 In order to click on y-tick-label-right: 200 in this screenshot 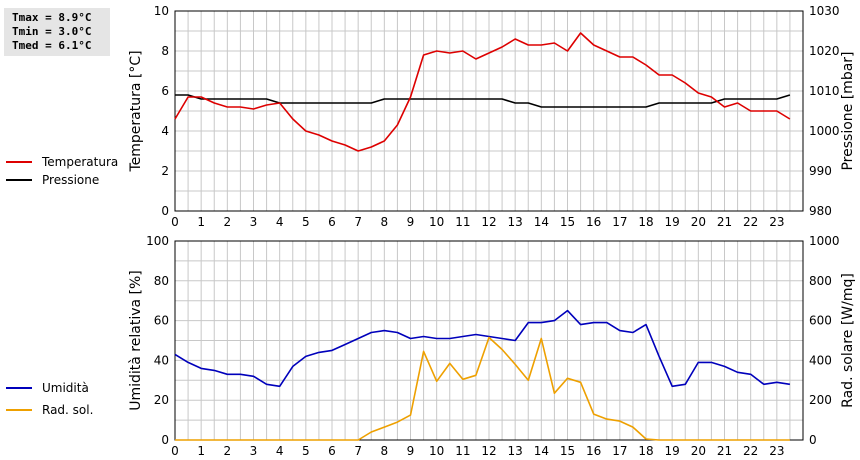, I will do `click(820, 400)`.